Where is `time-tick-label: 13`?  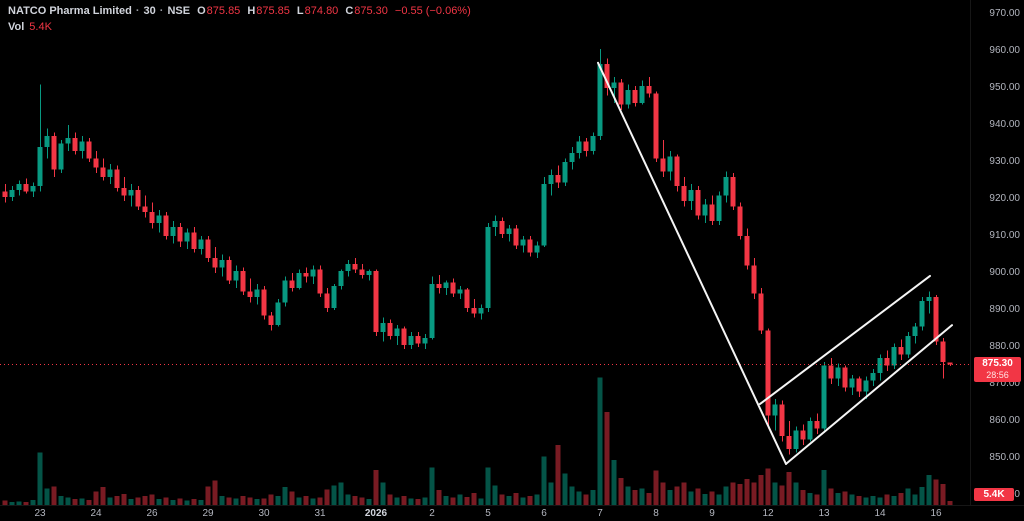
time-tick-label: 13 is located at coordinates (824, 513).